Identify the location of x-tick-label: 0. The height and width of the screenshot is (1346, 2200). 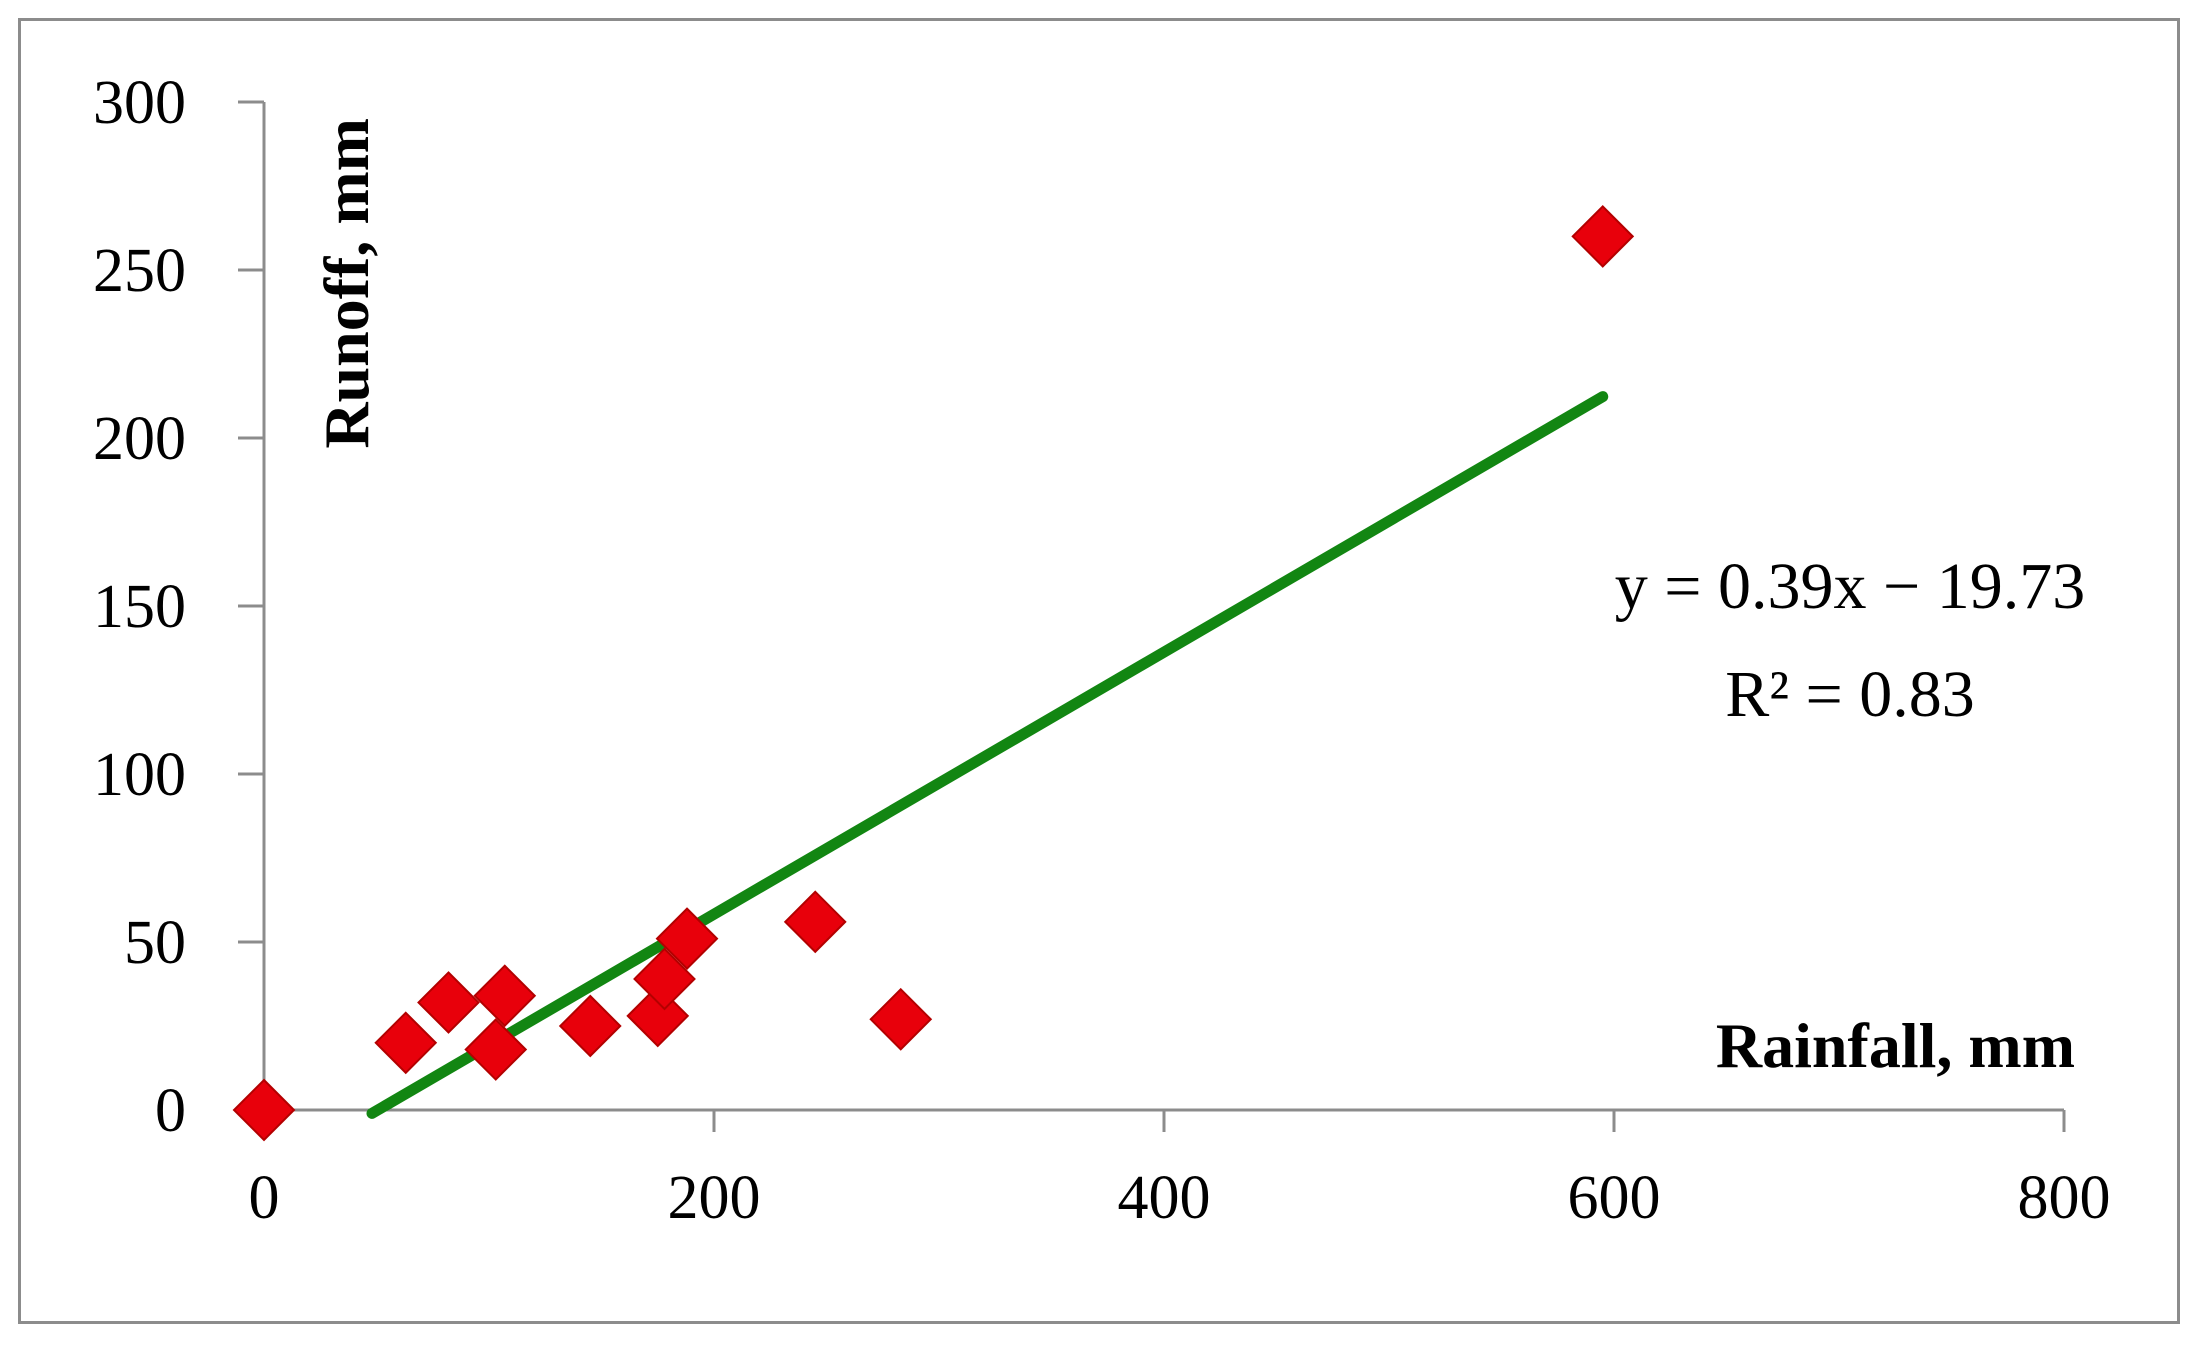
(264, 1198).